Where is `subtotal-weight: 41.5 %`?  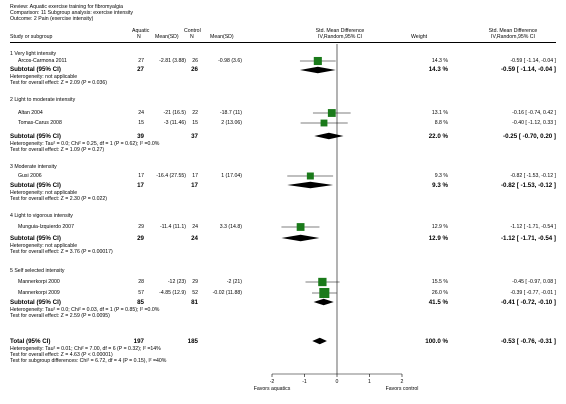 subtotal-weight: 41.5 % is located at coordinates (438, 302).